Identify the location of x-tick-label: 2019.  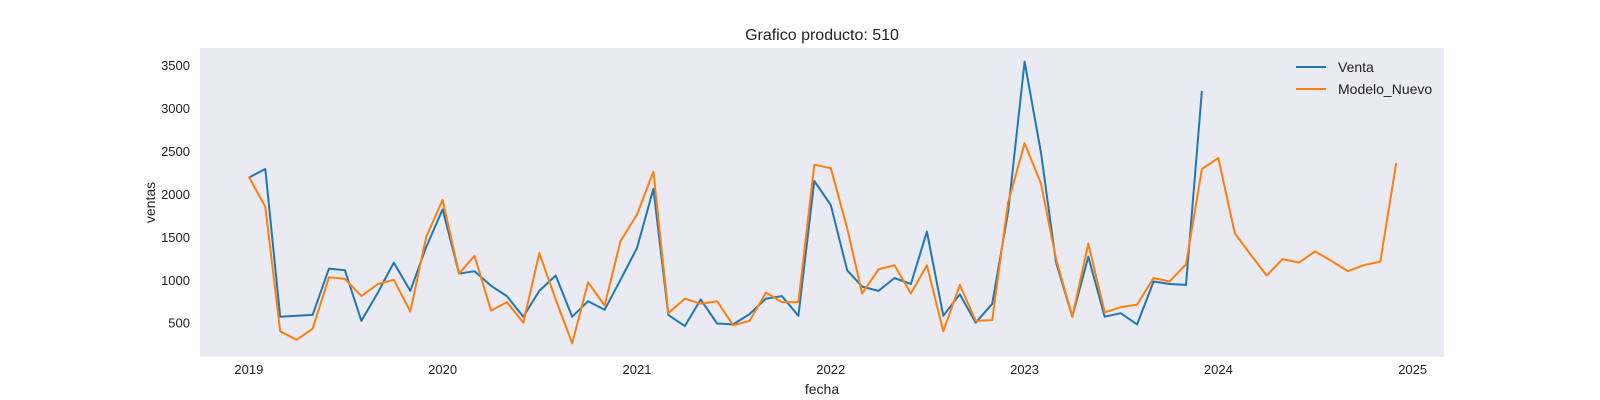
(248, 369).